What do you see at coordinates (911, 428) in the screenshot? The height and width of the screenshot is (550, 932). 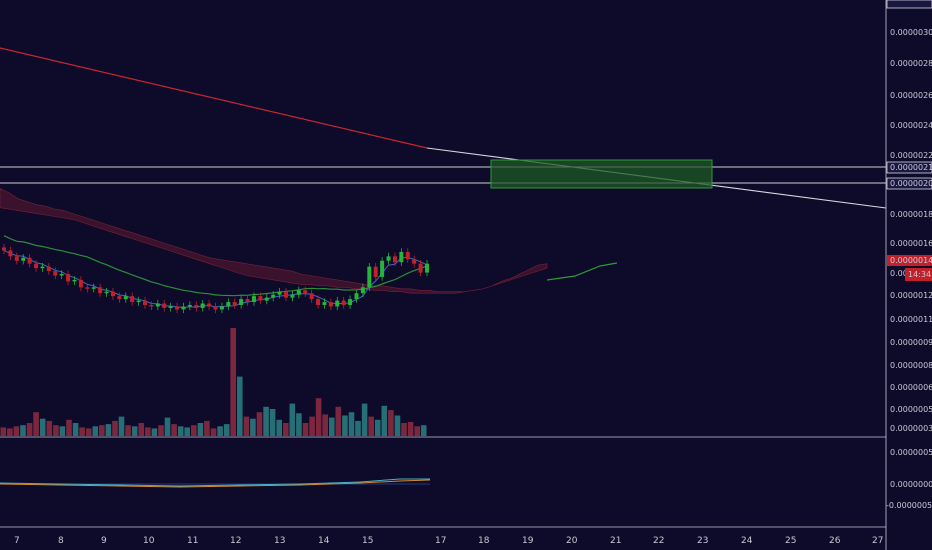 I see `y-tick: 0.00000037` at bounding box center [911, 428].